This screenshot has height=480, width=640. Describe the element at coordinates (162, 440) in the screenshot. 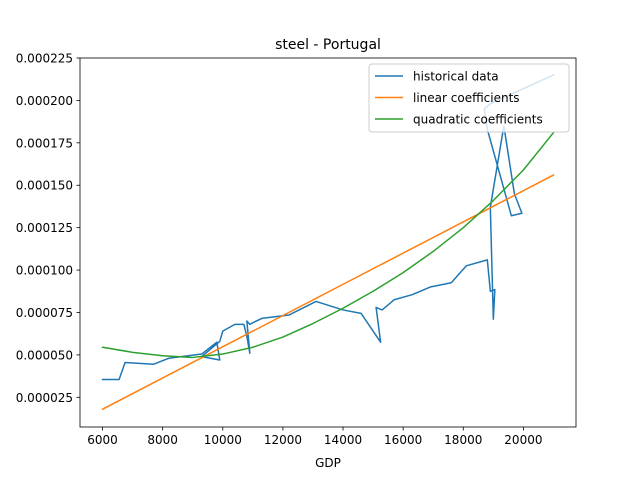

I see `x-tick-label: 8000` at that location.